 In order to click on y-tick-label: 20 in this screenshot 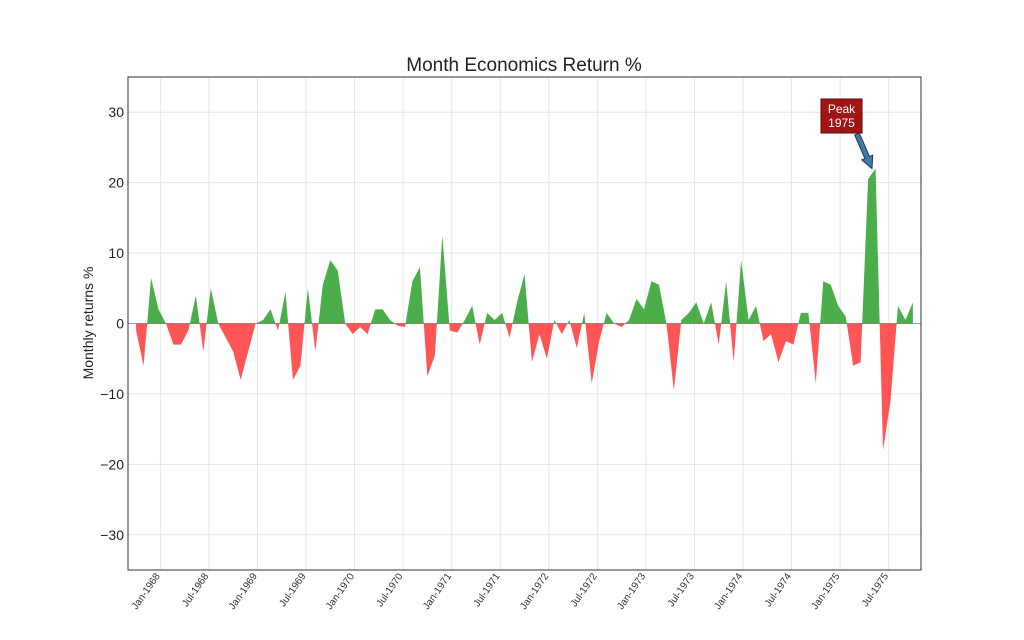, I will do `click(116, 183)`.